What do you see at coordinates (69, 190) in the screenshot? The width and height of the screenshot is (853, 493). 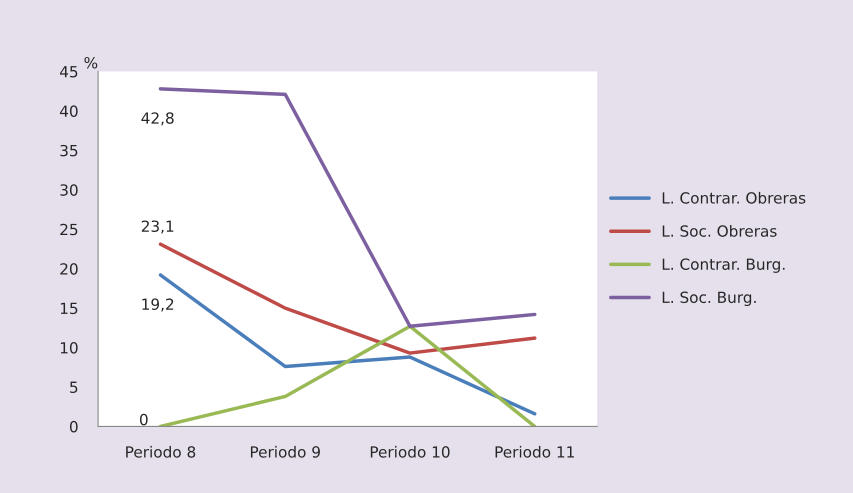 I see `y-tick-label: 30` at bounding box center [69, 190].